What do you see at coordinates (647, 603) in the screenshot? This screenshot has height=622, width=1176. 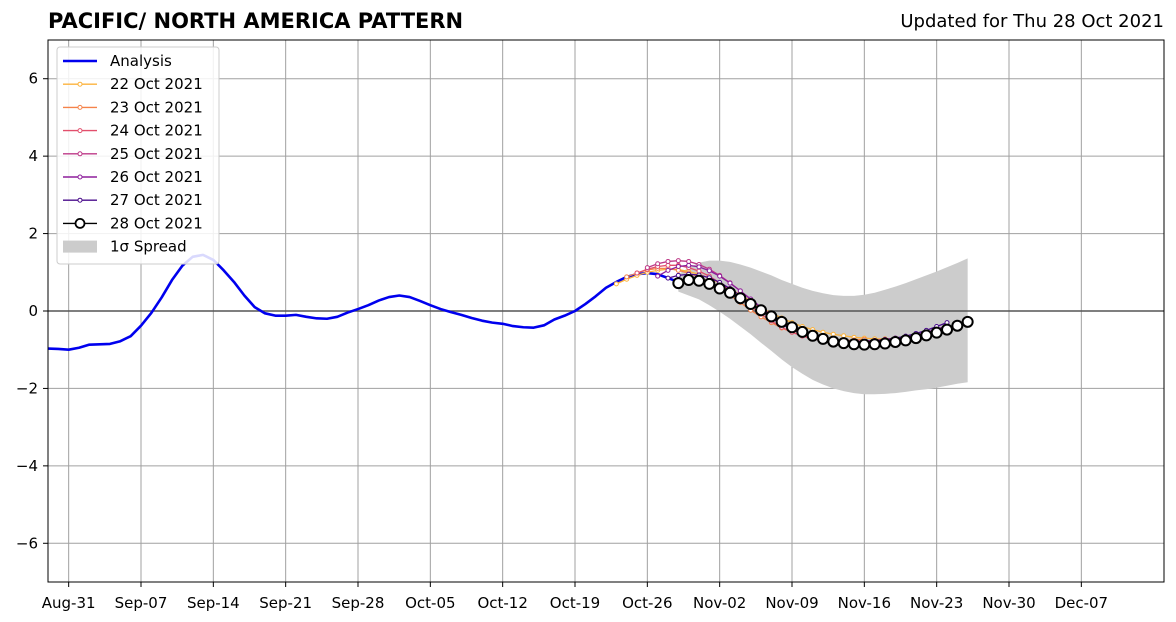 I see `x-tick-label: Oct-26` at bounding box center [647, 603].